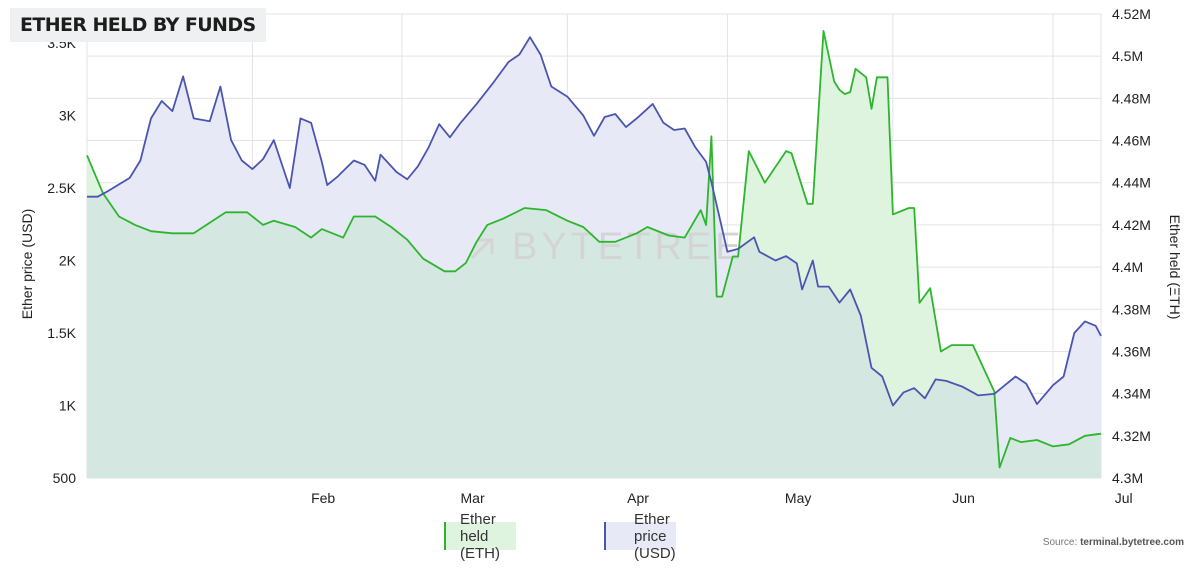 The image size is (1200, 570). Describe the element at coordinates (1175, 267) in the screenshot. I see `right-axis-title: Ether held (ΞTH)` at that location.